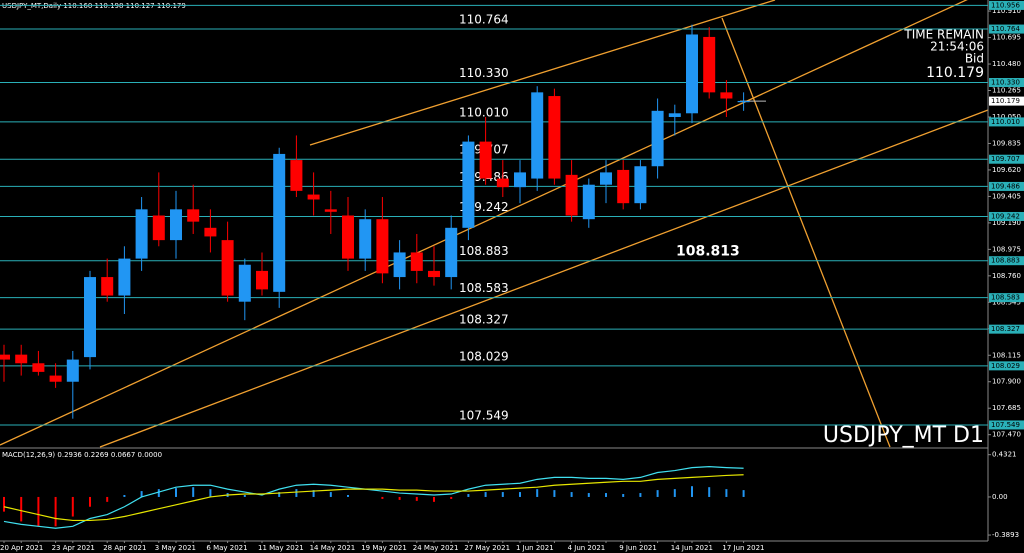  I want to click on level-label: 107.549, so click(484, 415).